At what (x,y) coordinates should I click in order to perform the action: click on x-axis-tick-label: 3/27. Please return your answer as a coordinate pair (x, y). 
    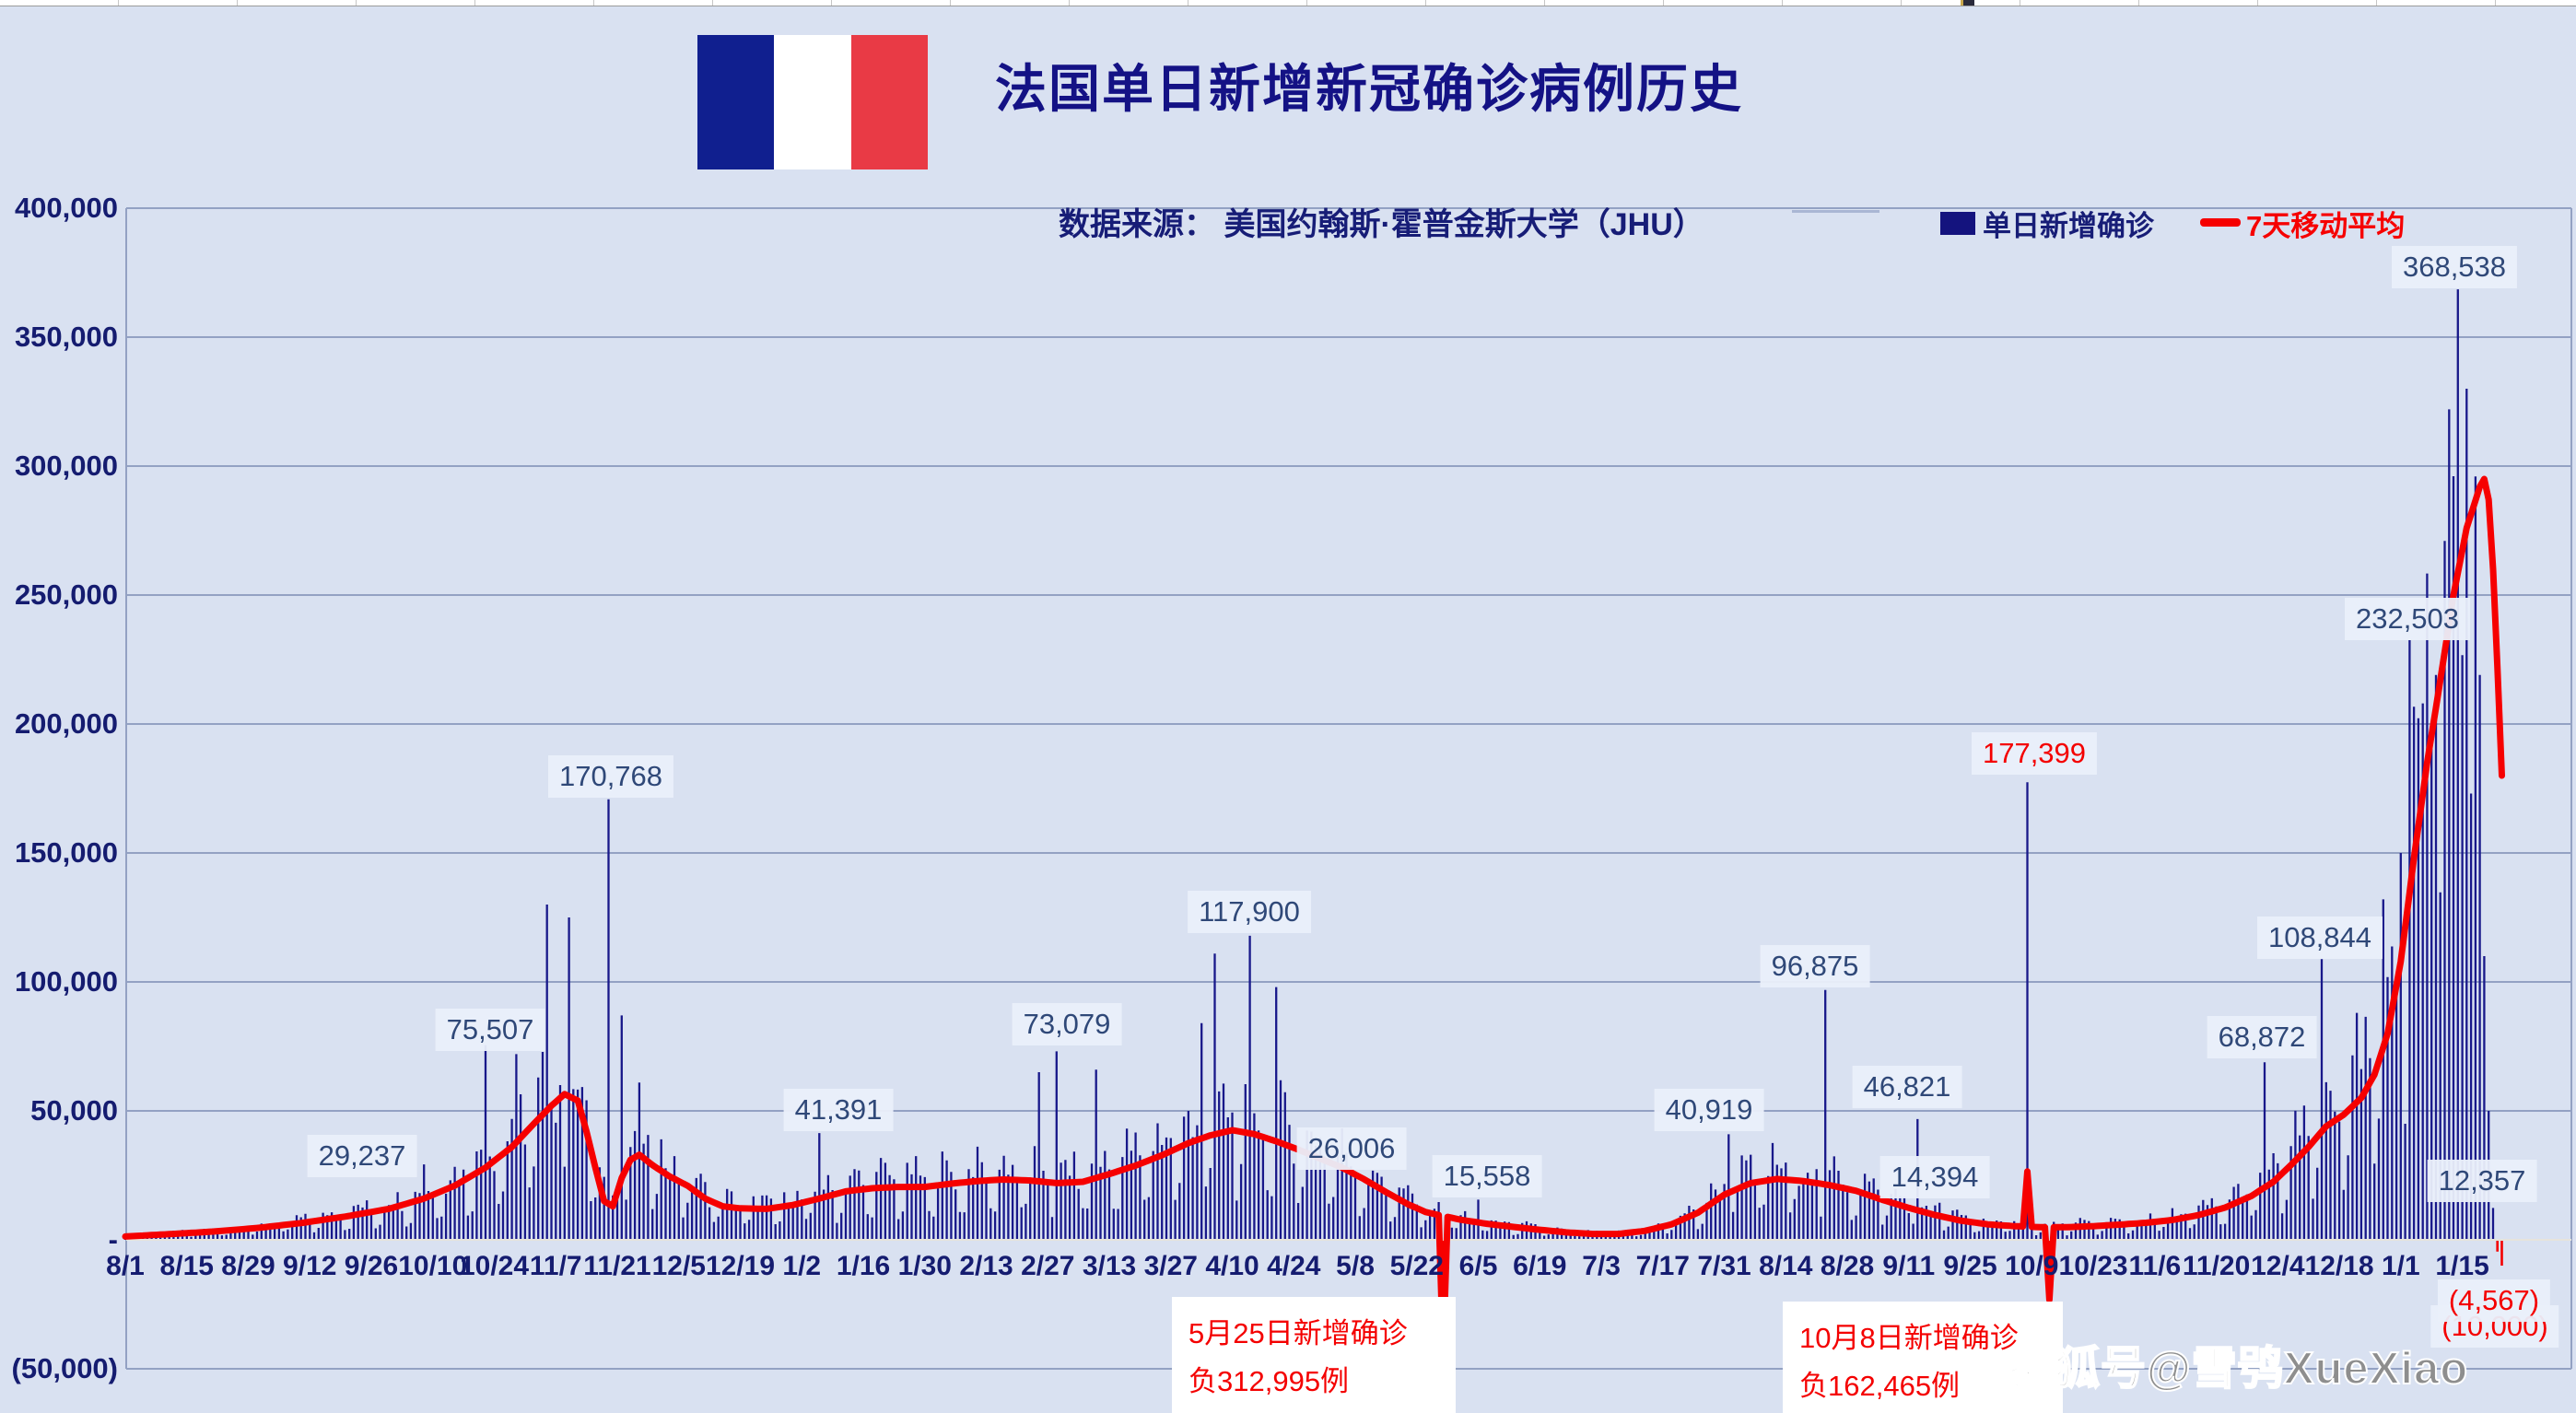
    Looking at the image, I should click on (1170, 1266).